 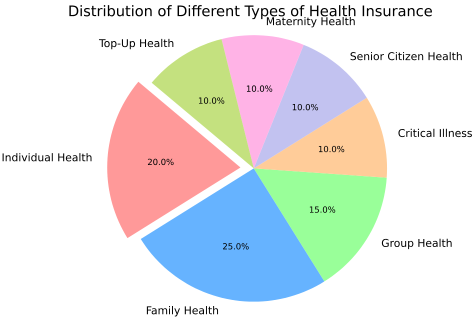 What do you see at coordinates (47, 157) in the screenshot?
I see `slice-label: Individual Health` at bounding box center [47, 157].